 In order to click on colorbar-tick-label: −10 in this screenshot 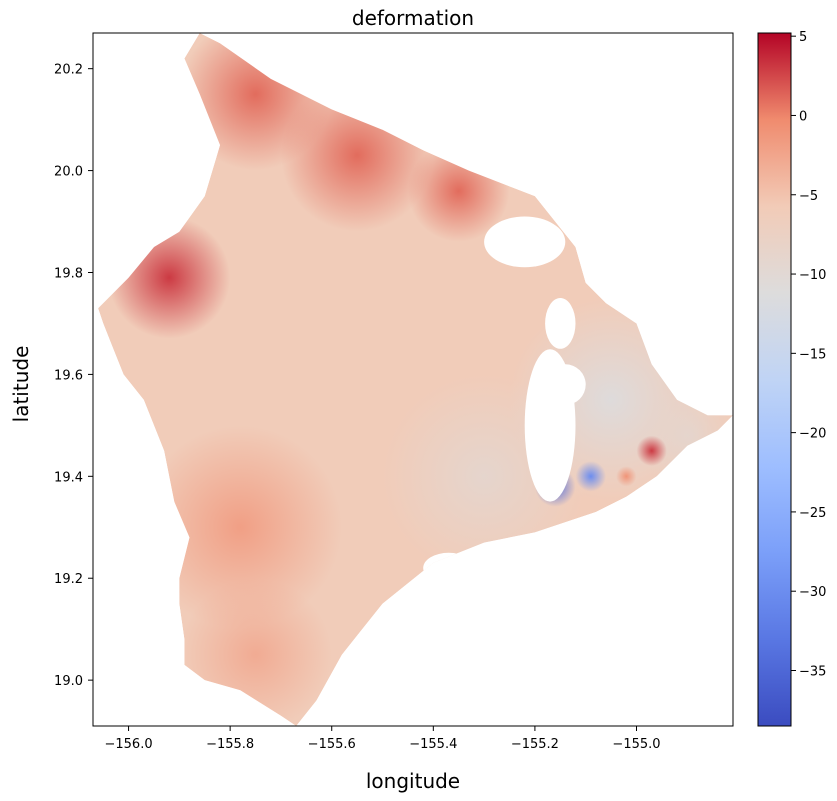, I will do `click(812, 275)`.